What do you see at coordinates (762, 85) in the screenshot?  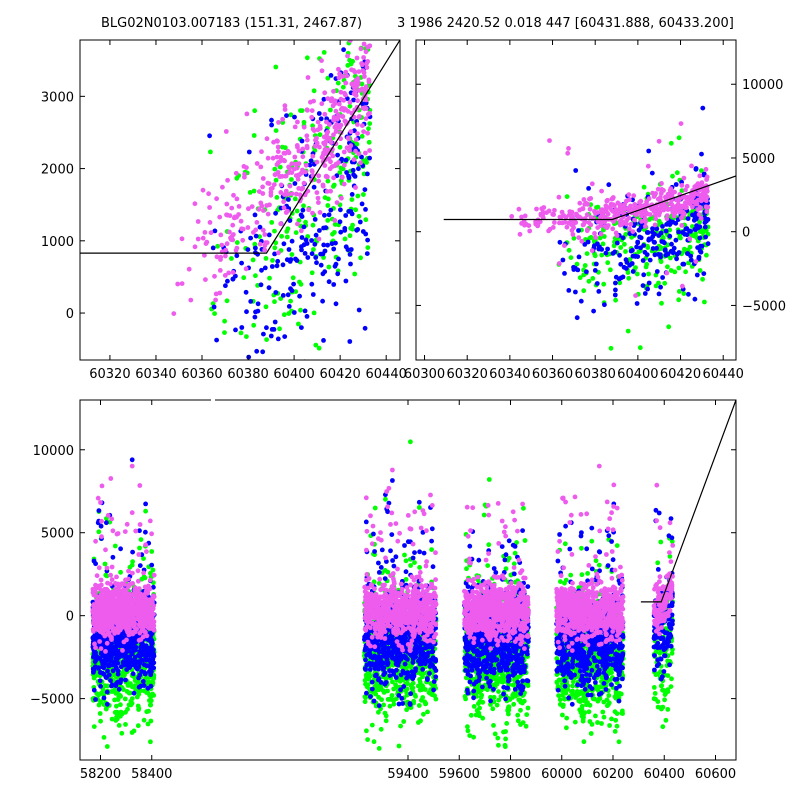 I see `y-tick-label: 10000` at bounding box center [762, 85].